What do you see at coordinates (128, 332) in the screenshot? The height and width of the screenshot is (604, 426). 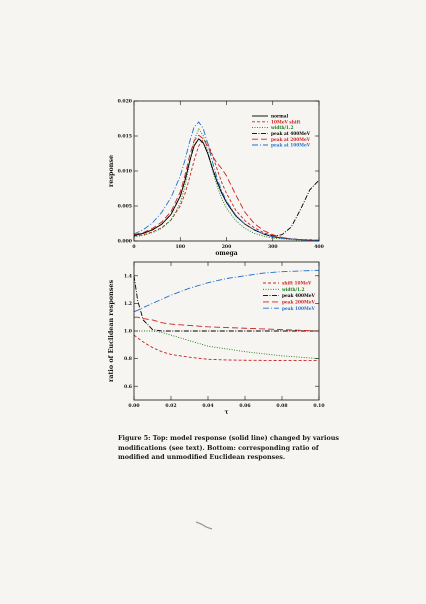 I see `y-tick-label: 1.0` at bounding box center [128, 332].